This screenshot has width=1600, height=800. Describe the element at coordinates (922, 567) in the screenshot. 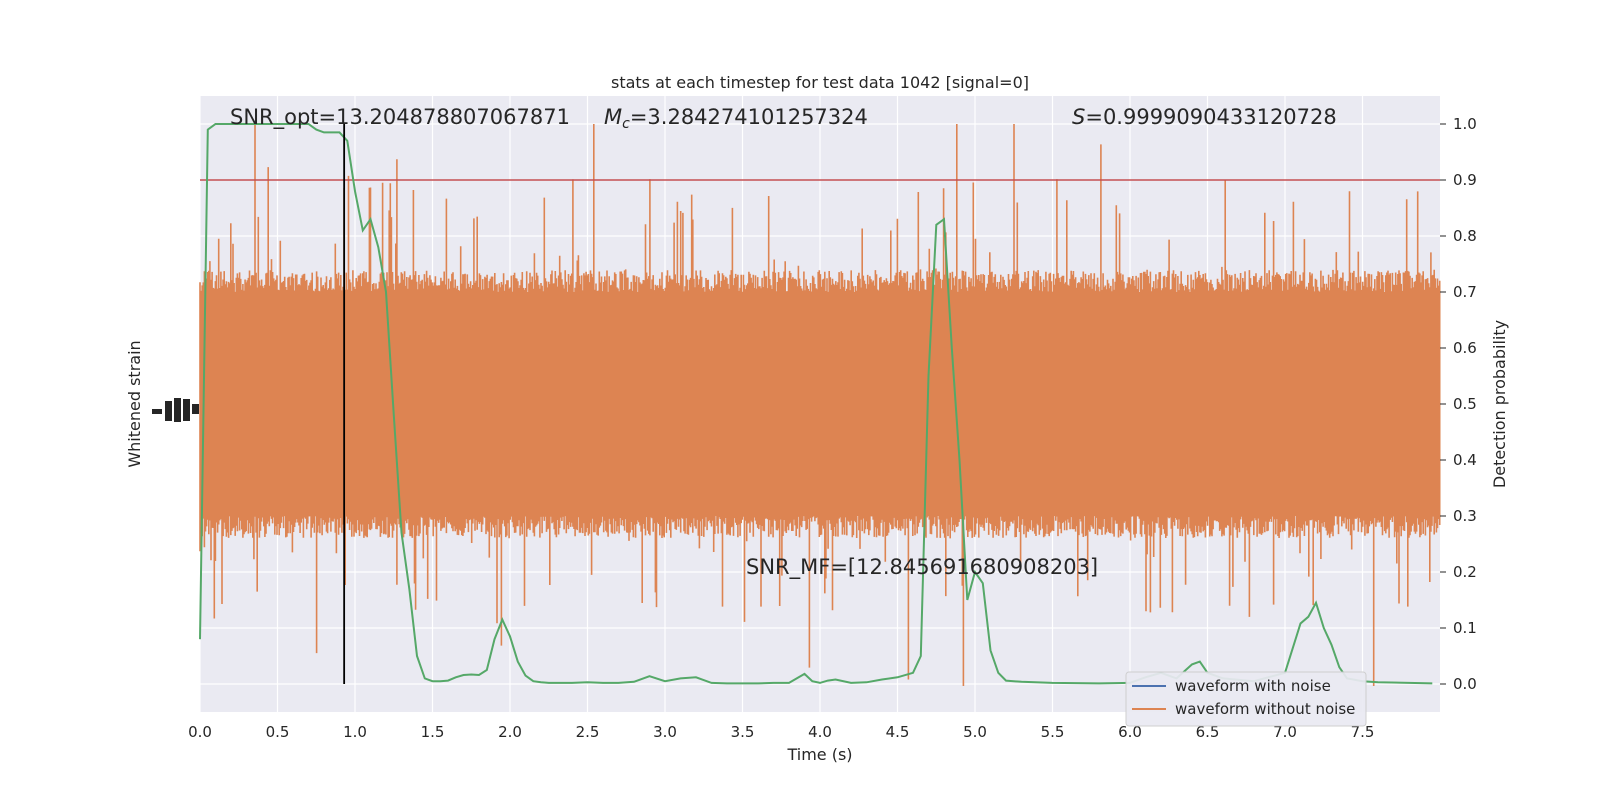

I see `snr-mf-annotation: SNR_MF=[12.845691680908203]` at that location.